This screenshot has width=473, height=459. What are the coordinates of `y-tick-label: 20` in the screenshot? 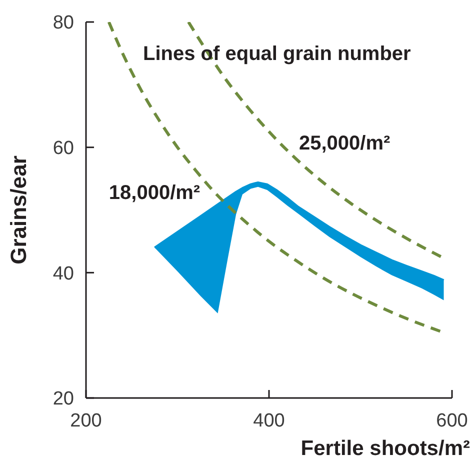 It's located at (63, 399).